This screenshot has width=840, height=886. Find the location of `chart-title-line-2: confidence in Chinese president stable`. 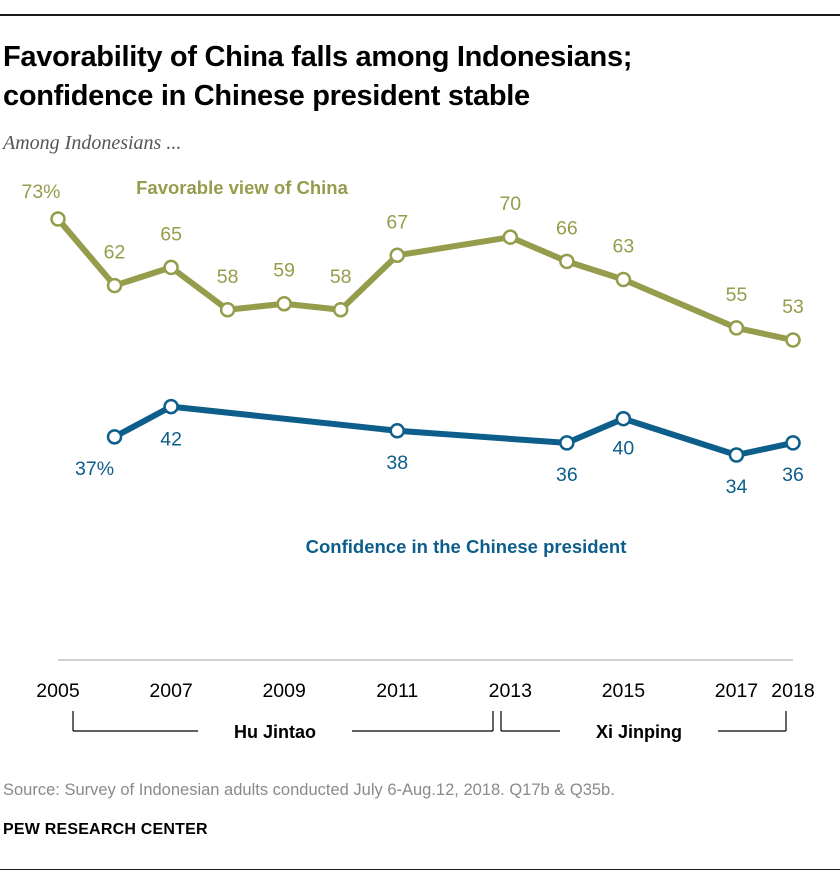

chart-title-line-2: confidence in Chinese president stable is located at coordinates (266, 96).